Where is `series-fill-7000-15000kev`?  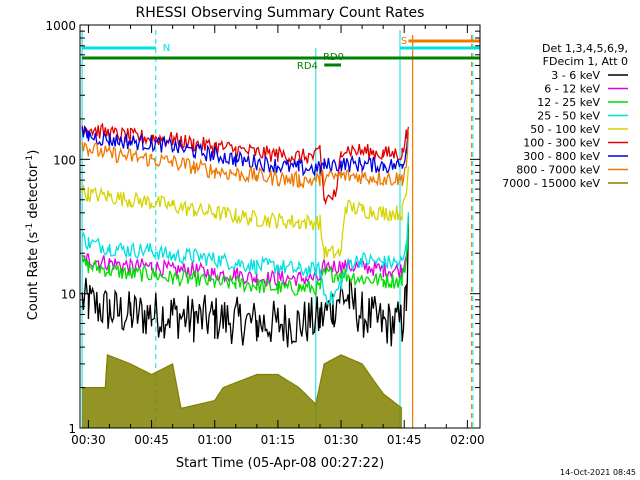
series-fill-7000-15000kev is located at coordinates (242, 391).